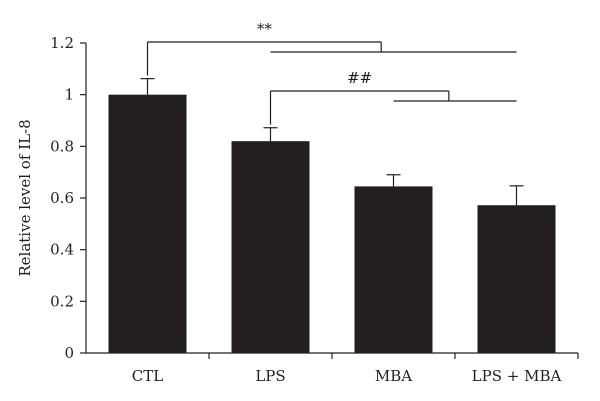  I want to click on y-axis-title: Relative level of IL-8, so click(25, 197).